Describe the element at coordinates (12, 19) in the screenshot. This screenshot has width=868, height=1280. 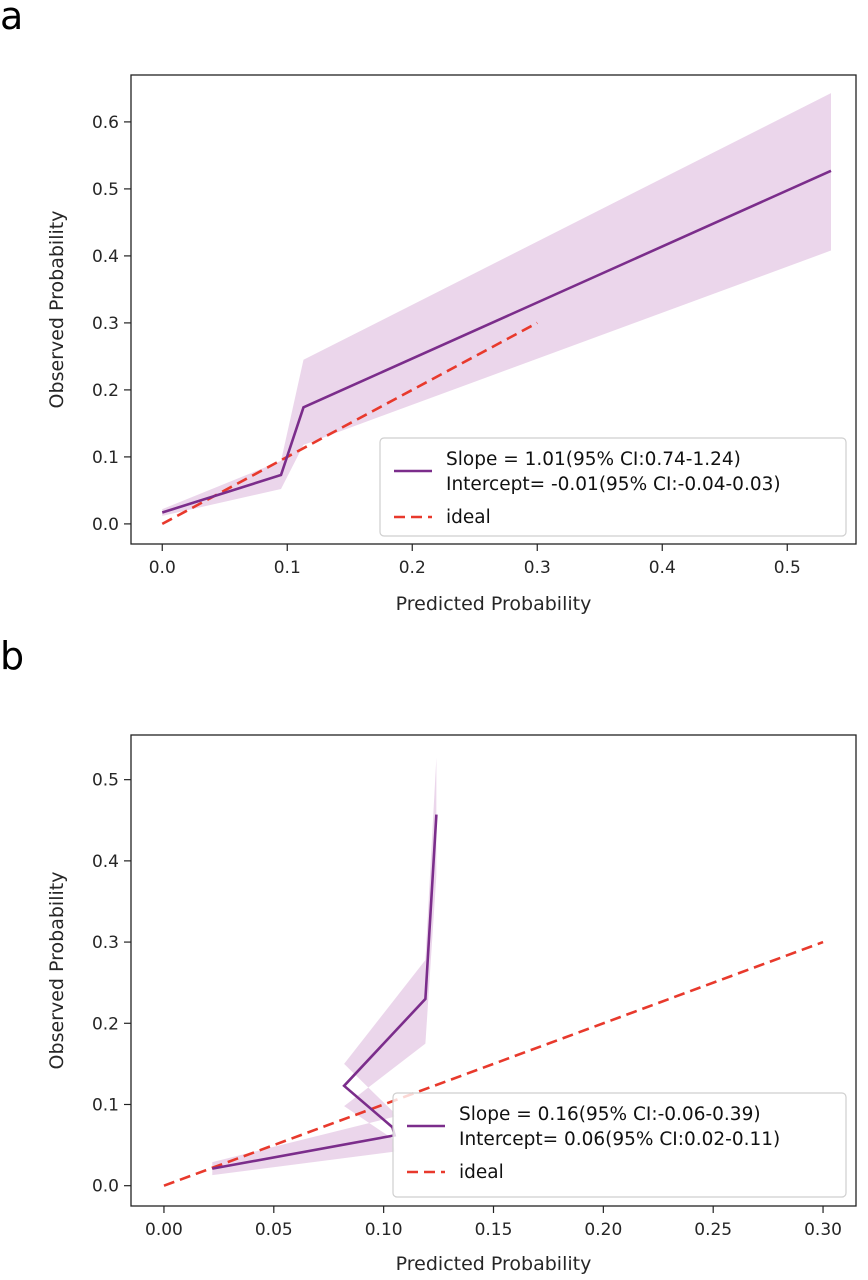
I see `panel-letter: a` at that location.